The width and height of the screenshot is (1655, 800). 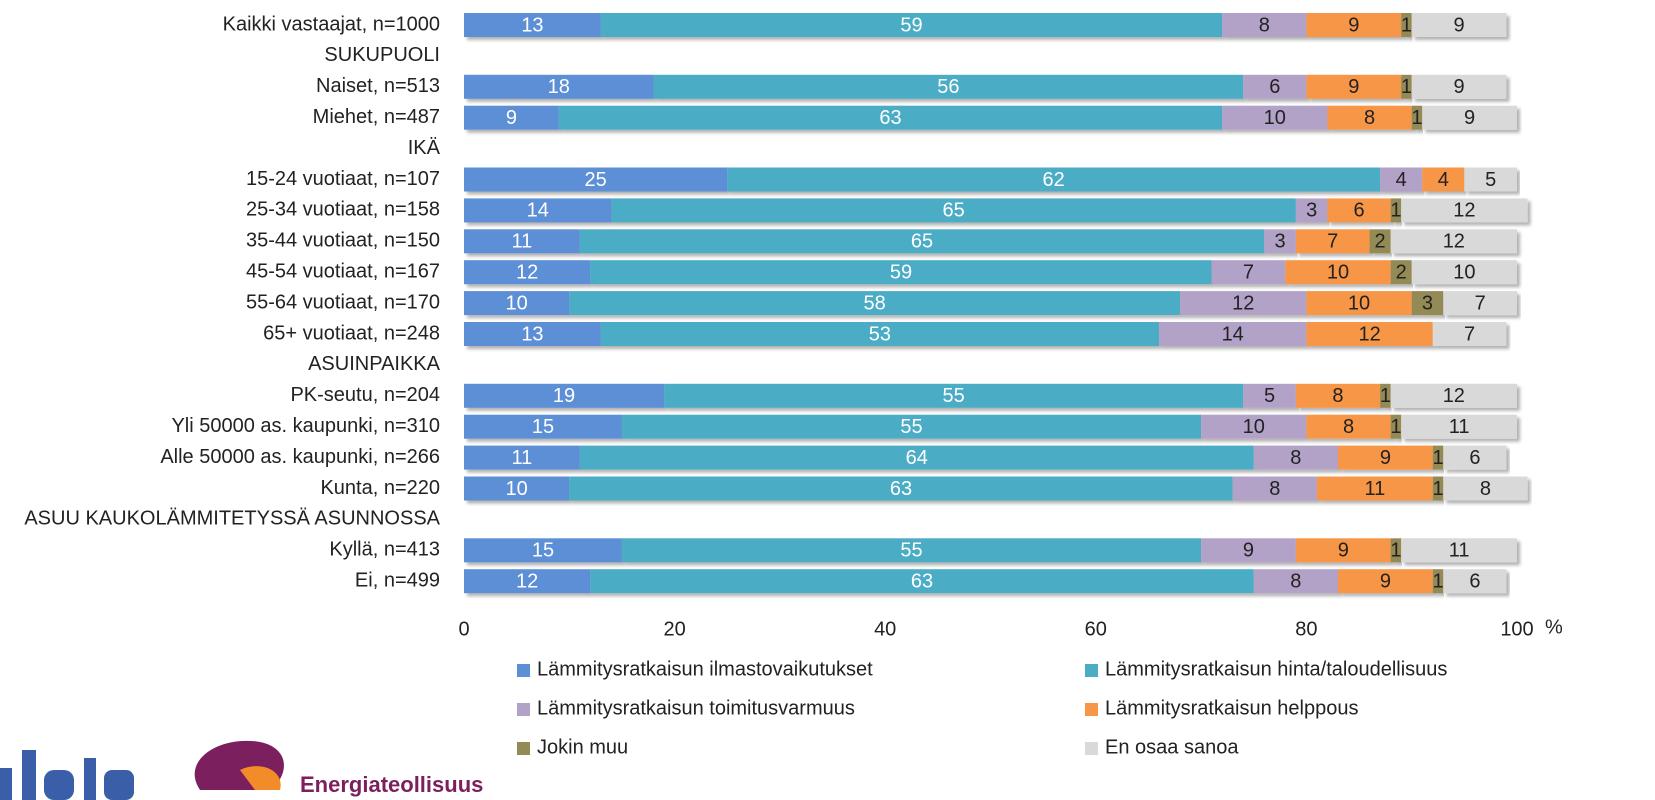 I want to click on legend-label: Lämmitysratkaisun ilmastovaikutukset, so click(x=705, y=669).